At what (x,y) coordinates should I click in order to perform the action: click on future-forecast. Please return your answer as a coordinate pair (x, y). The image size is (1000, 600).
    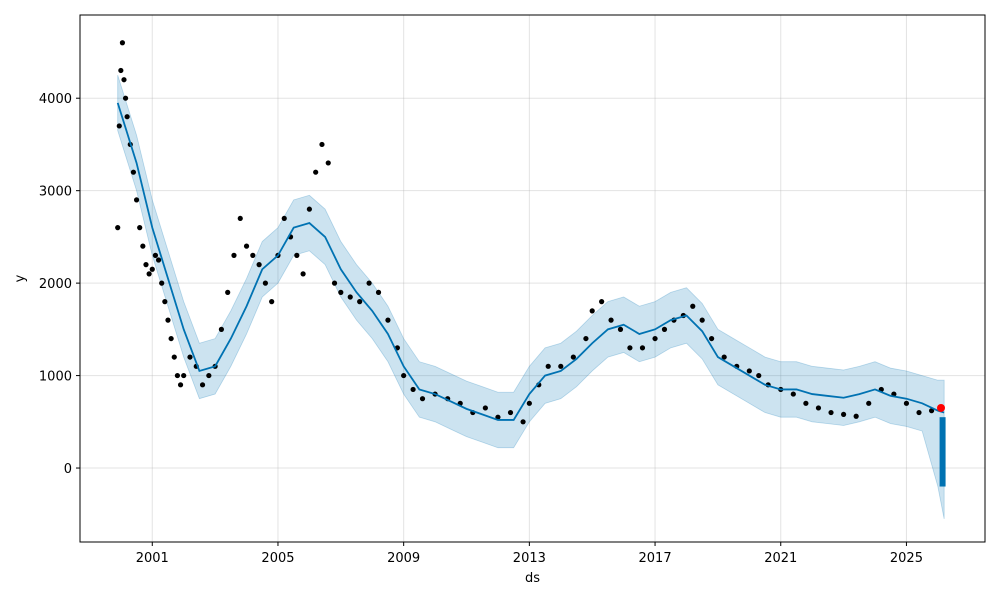
    Looking at the image, I should click on (942, 452).